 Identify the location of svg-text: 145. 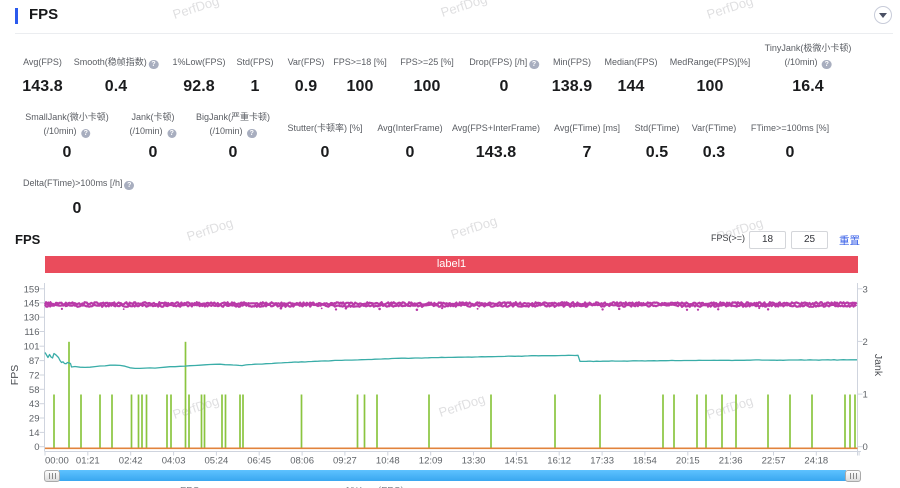
(32, 303).